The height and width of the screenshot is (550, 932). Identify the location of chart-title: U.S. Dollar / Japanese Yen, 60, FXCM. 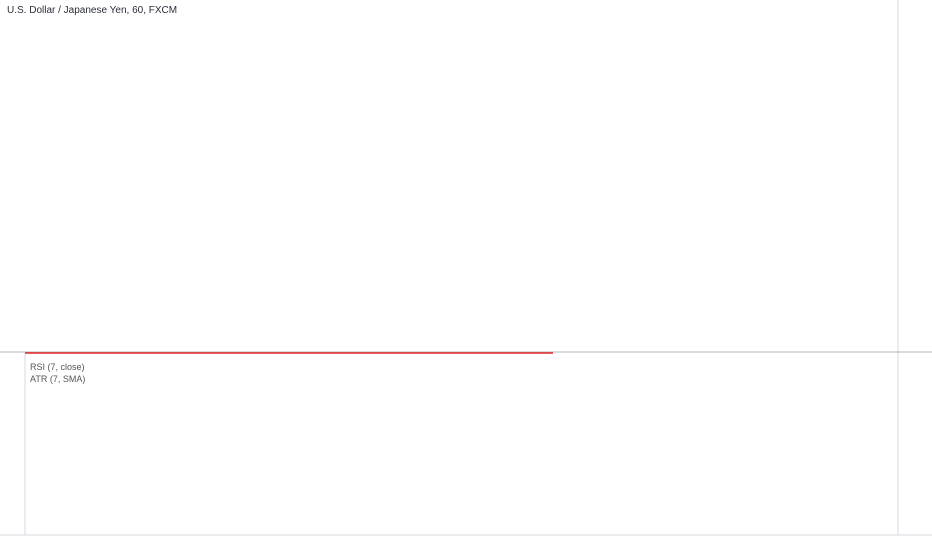
(92, 10).